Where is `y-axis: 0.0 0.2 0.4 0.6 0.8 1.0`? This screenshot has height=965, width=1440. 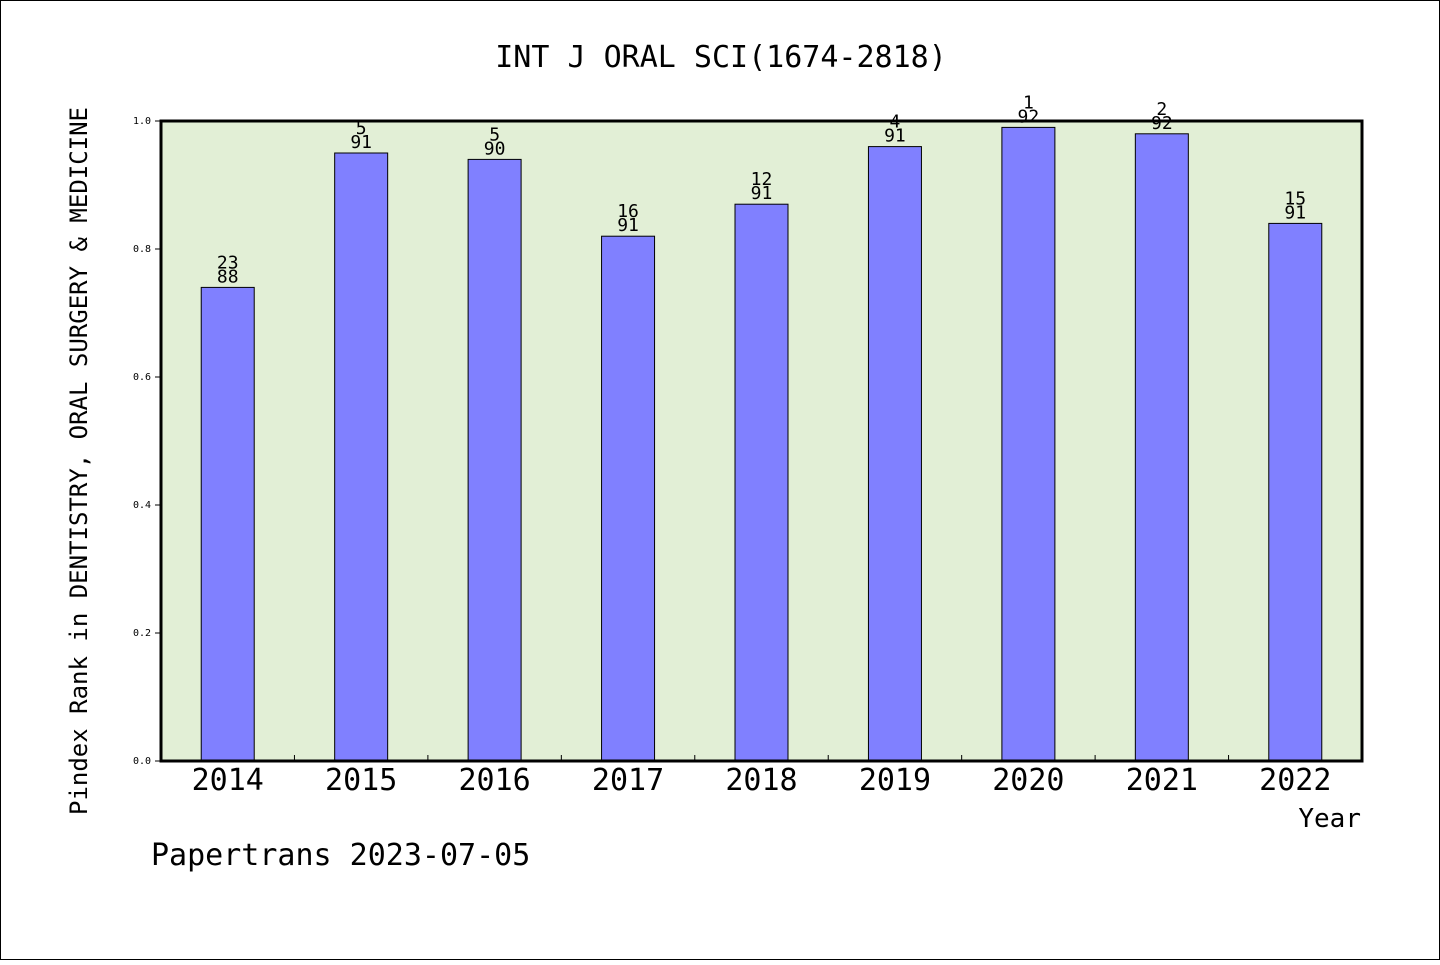
y-axis: 0.0 0.2 0.4 0.6 0.8 1.0 is located at coordinates (147, 441).